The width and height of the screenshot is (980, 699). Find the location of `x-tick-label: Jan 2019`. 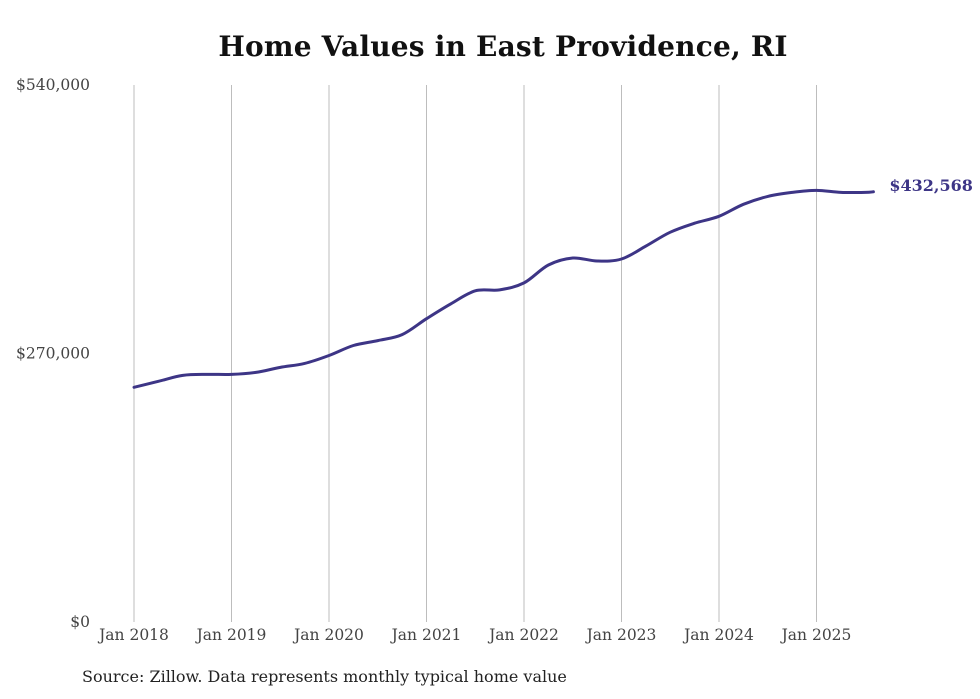

x-tick-label: Jan 2019 is located at coordinates (231, 635).